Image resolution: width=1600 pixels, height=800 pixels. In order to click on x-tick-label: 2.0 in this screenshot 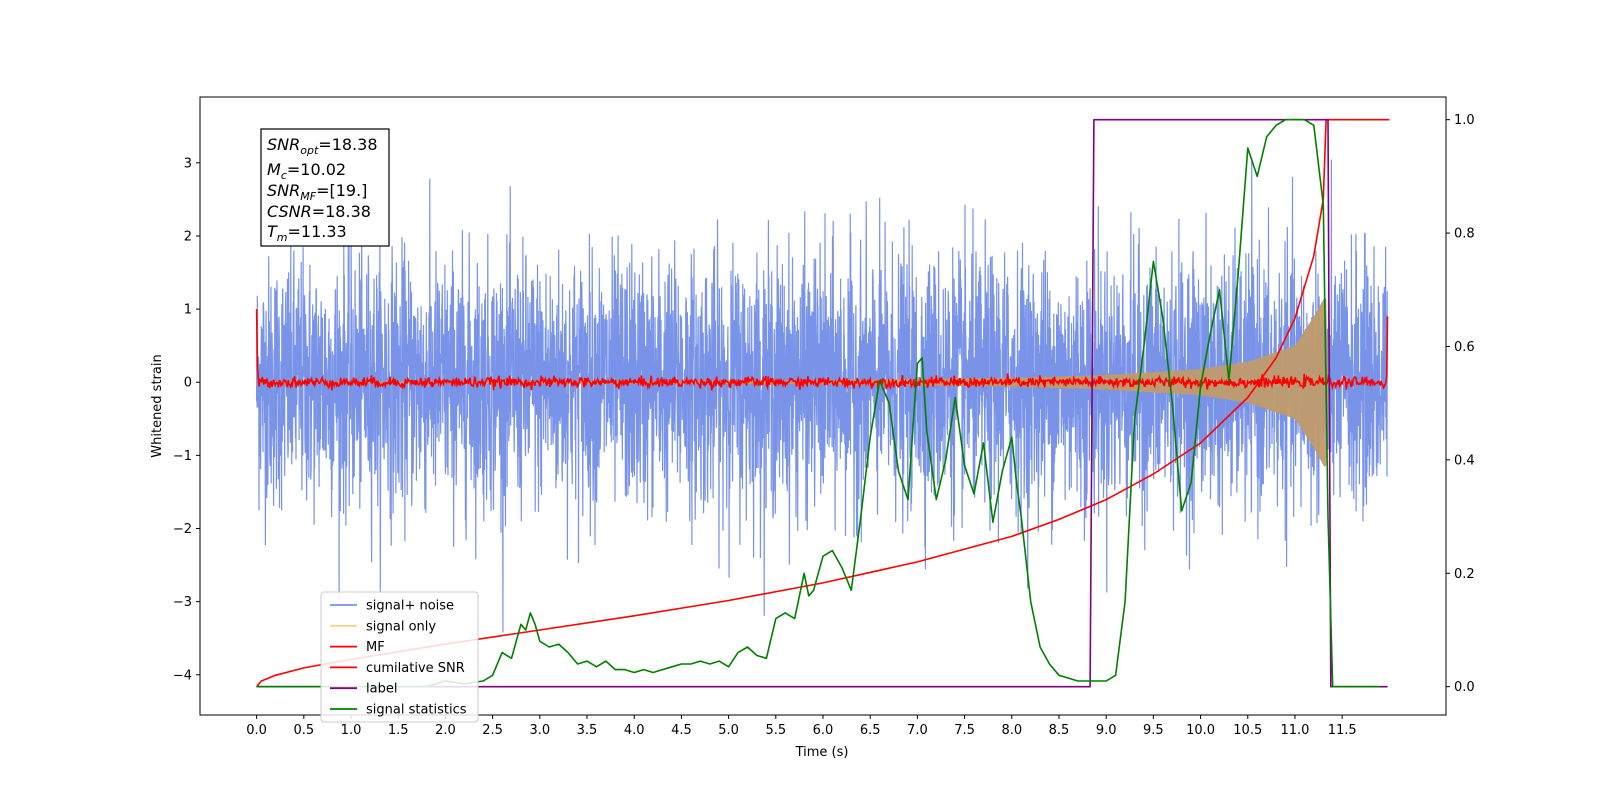, I will do `click(445, 730)`.